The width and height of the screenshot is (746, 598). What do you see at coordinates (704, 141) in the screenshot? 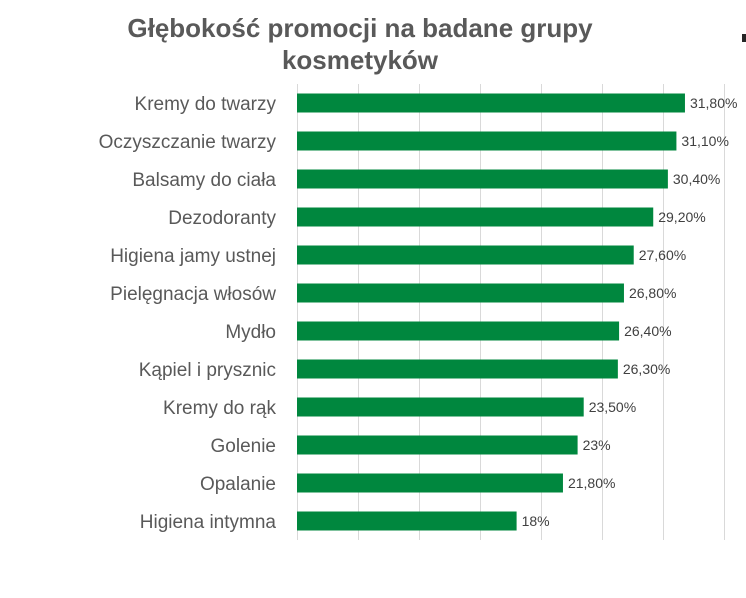
I see `value-label-1: 31,10%` at bounding box center [704, 141].